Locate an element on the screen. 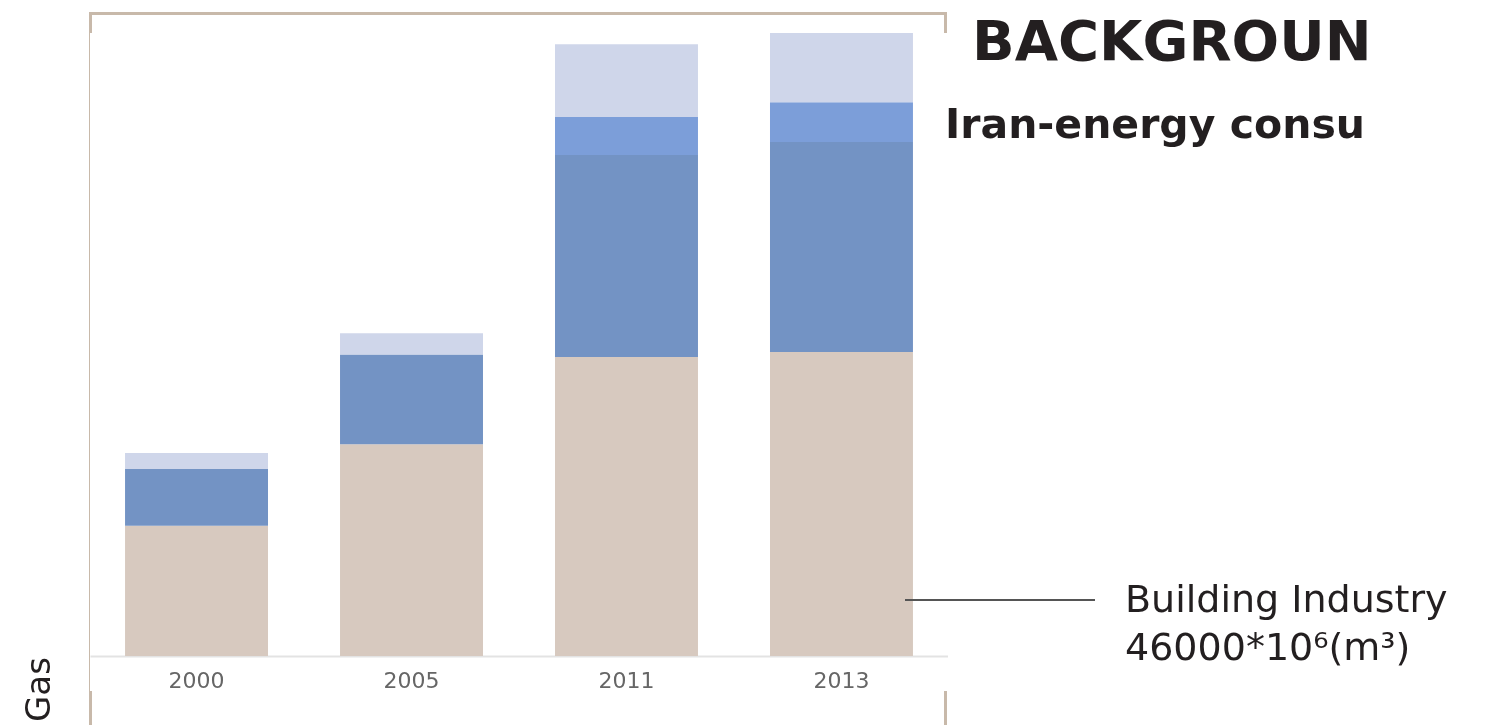  x-tick-label: 2011 is located at coordinates (626, 680).